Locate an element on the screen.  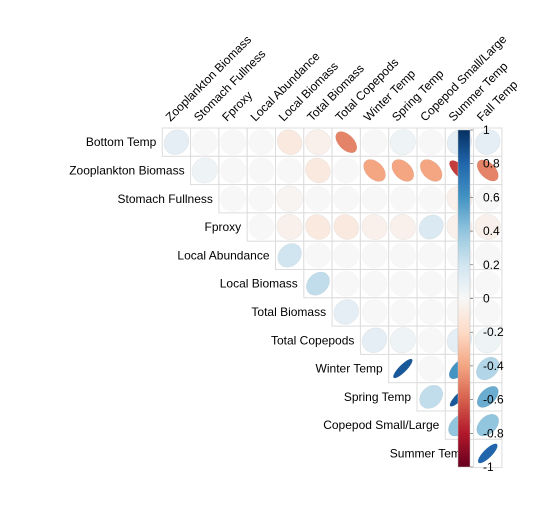
row-label: Summer Temp is located at coordinates (429, 453).